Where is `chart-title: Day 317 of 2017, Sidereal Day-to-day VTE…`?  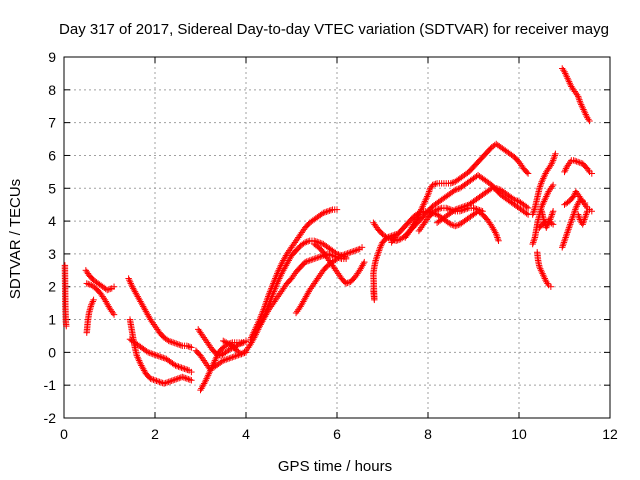 chart-title: Day 317 of 2017, Sidereal Day-to-day VTE… is located at coordinates (334, 29).